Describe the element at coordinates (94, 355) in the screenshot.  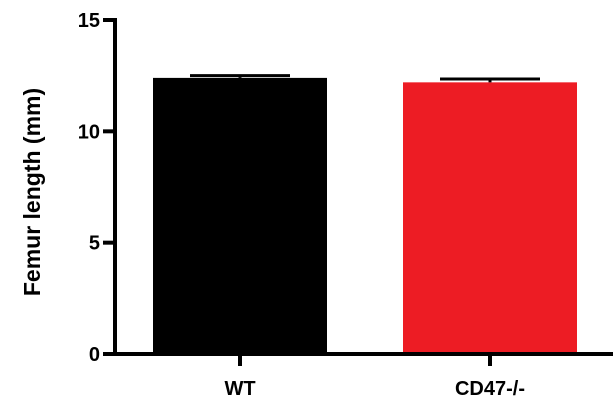
I see `y-tick-label: 0` at that location.